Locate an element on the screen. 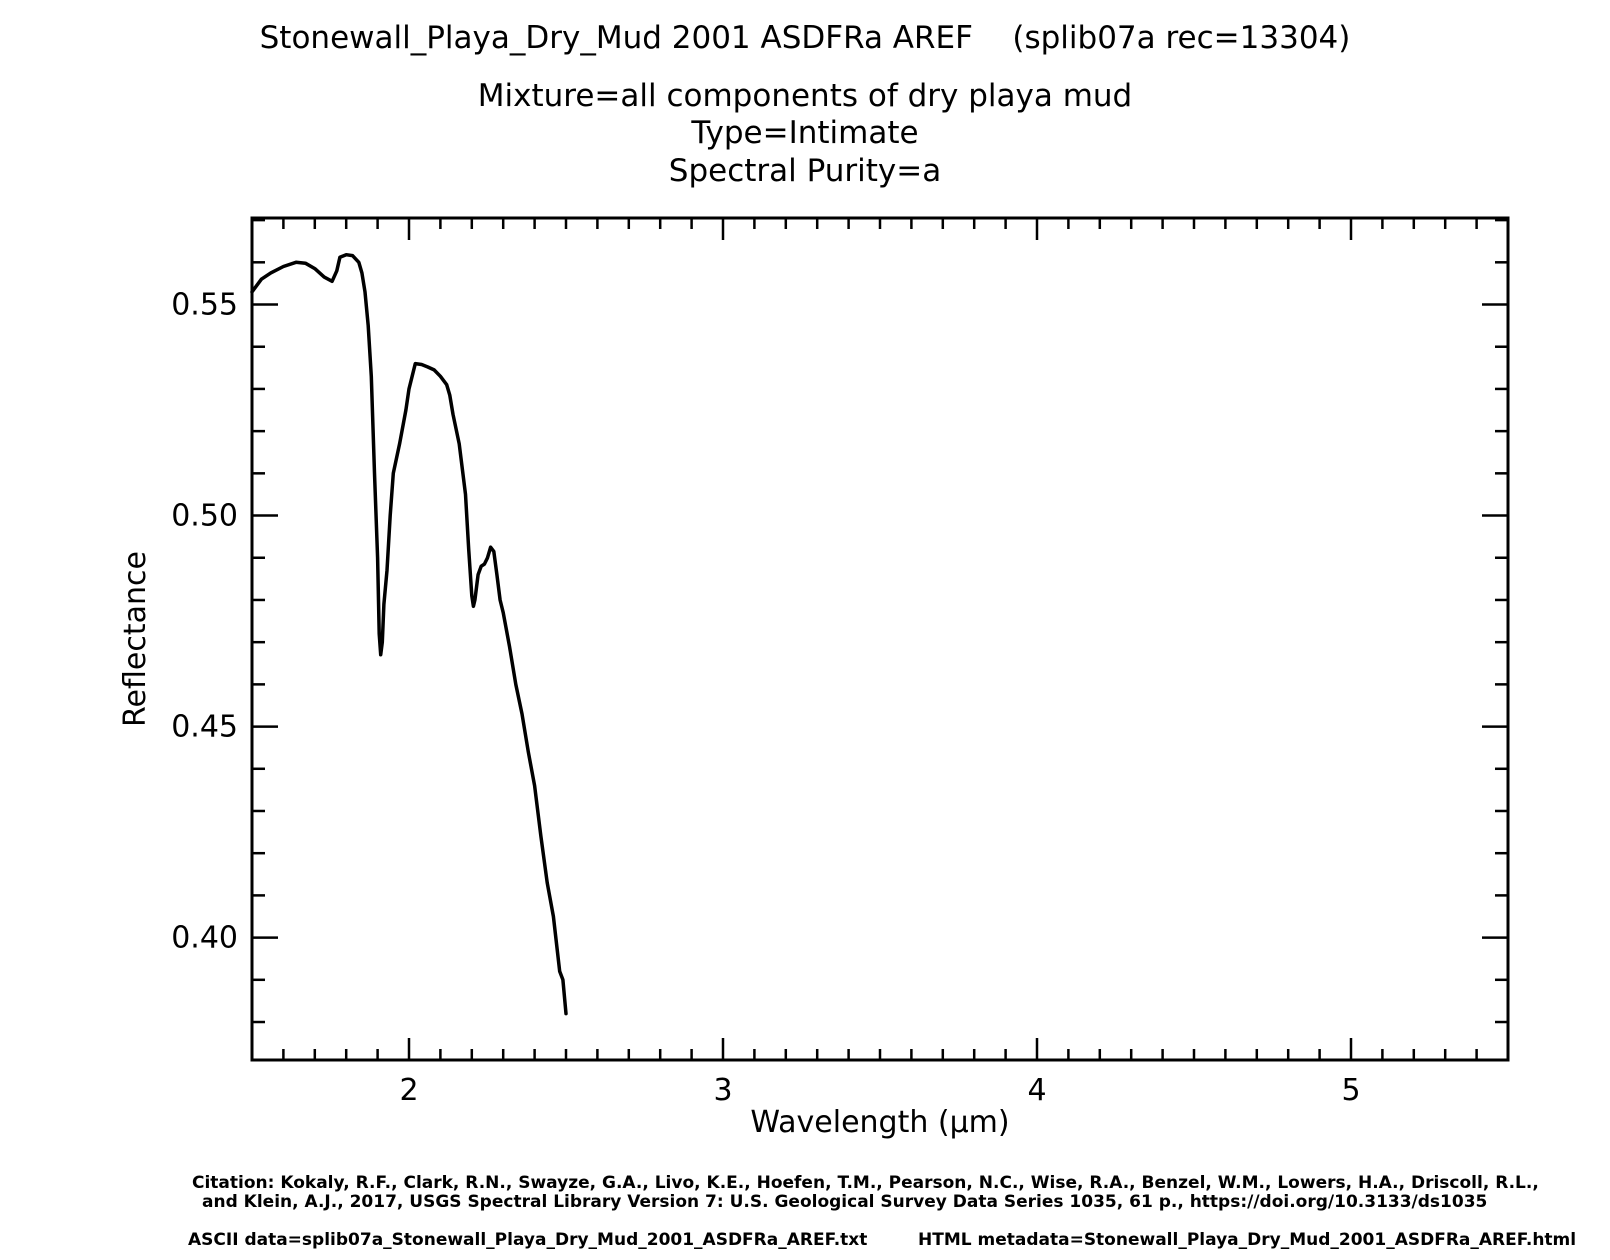 Image resolution: width=1610 pixels, height=1260 pixels. y-tick-label: 0.50 is located at coordinates (204, 516).